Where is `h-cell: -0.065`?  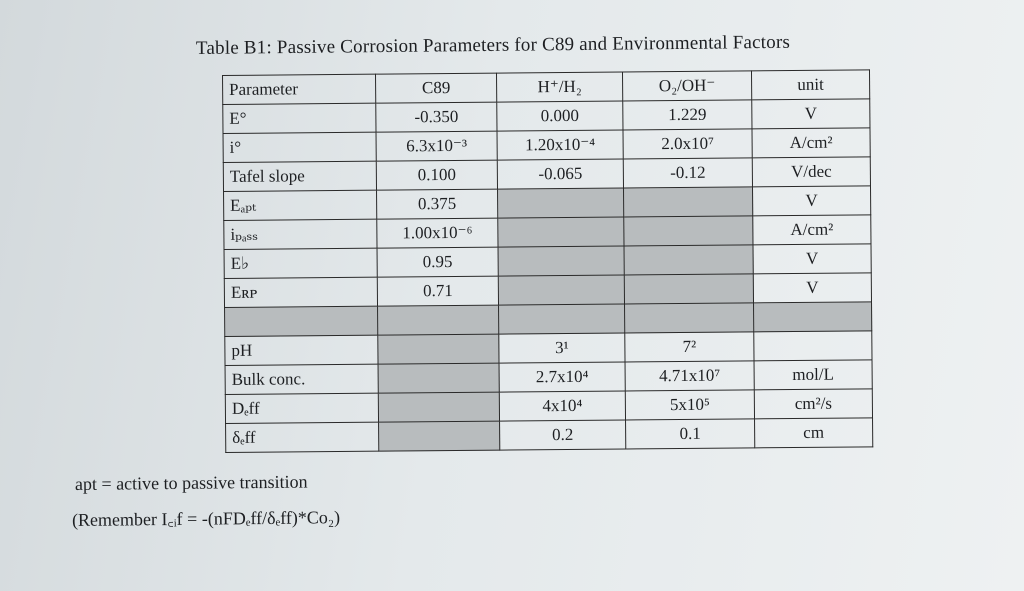
h-cell: -0.065 is located at coordinates (560, 174).